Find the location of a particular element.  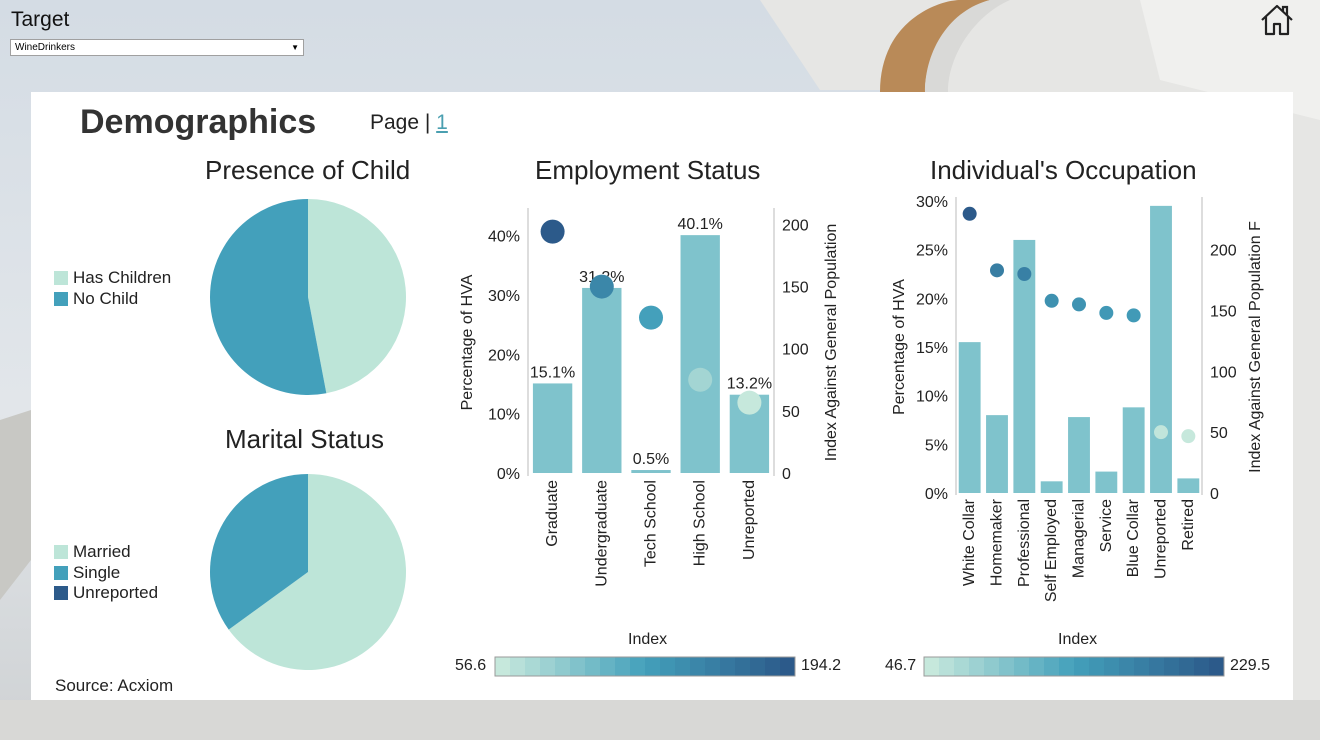

page-indicator: Page | 1 is located at coordinates (409, 123).